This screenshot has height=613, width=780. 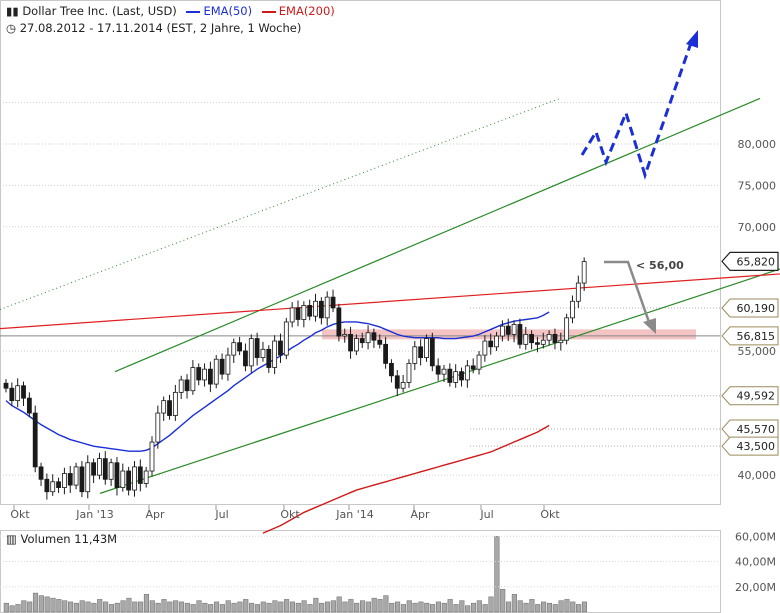 I want to click on x-tick-label: Apr, so click(x=420, y=514).